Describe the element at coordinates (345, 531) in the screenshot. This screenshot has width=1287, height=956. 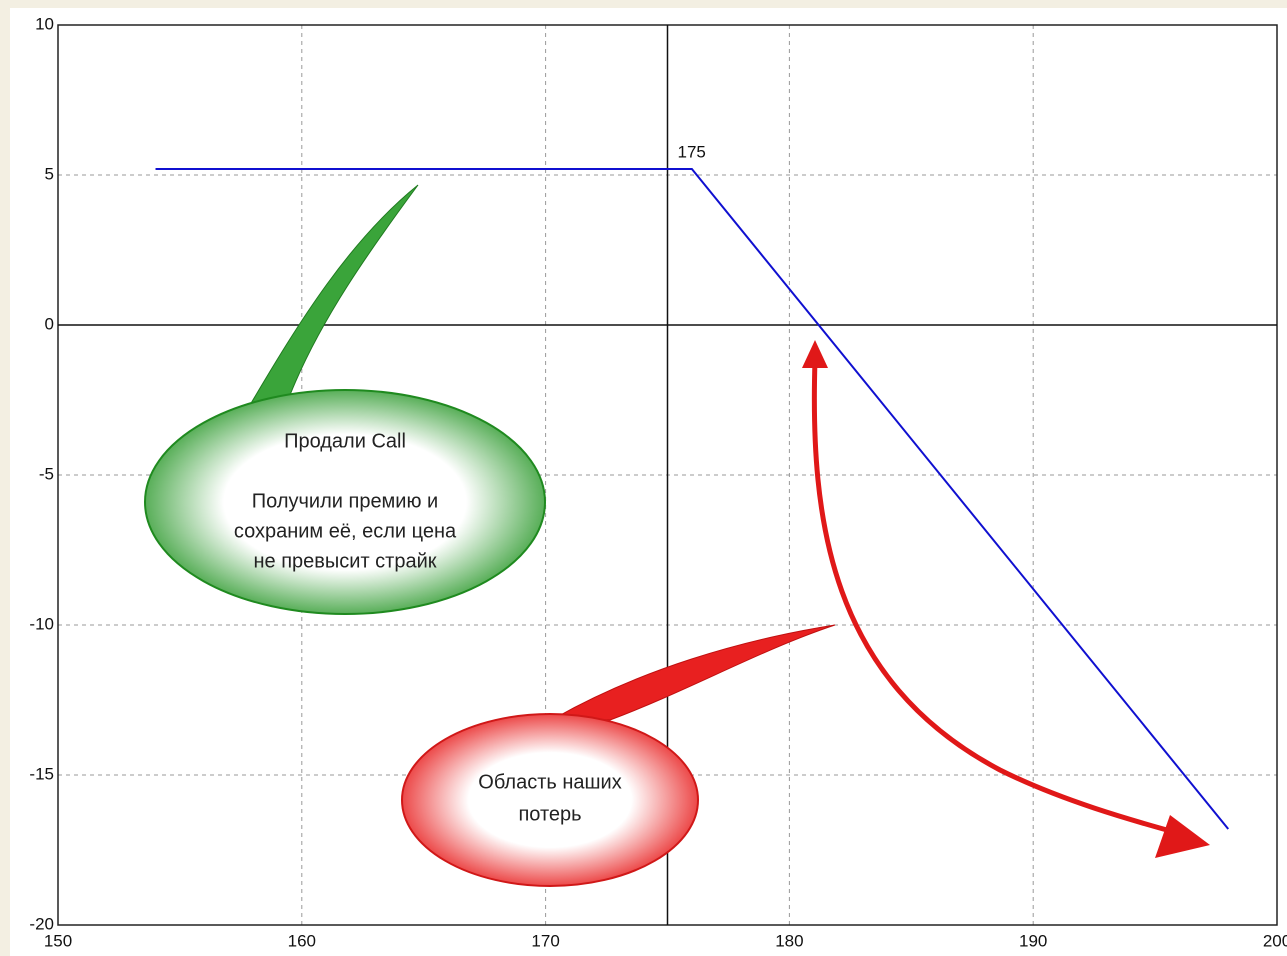
I see `callout-text: сохраним её, если цена` at that location.